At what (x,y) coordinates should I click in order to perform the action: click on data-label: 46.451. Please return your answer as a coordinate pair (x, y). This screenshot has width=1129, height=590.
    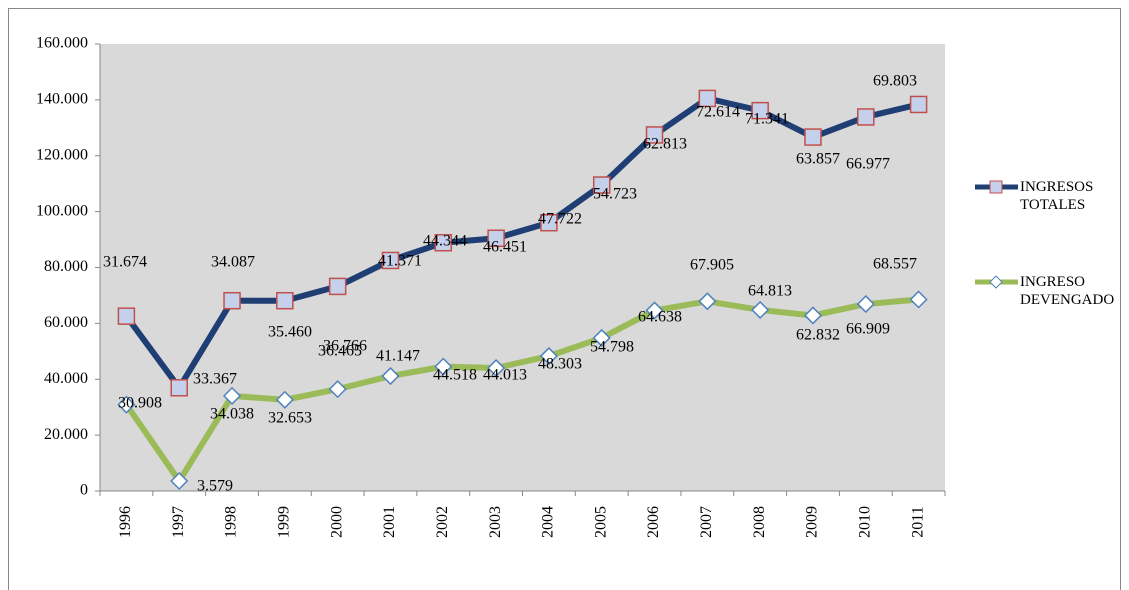
    Looking at the image, I should click on (505, 247).